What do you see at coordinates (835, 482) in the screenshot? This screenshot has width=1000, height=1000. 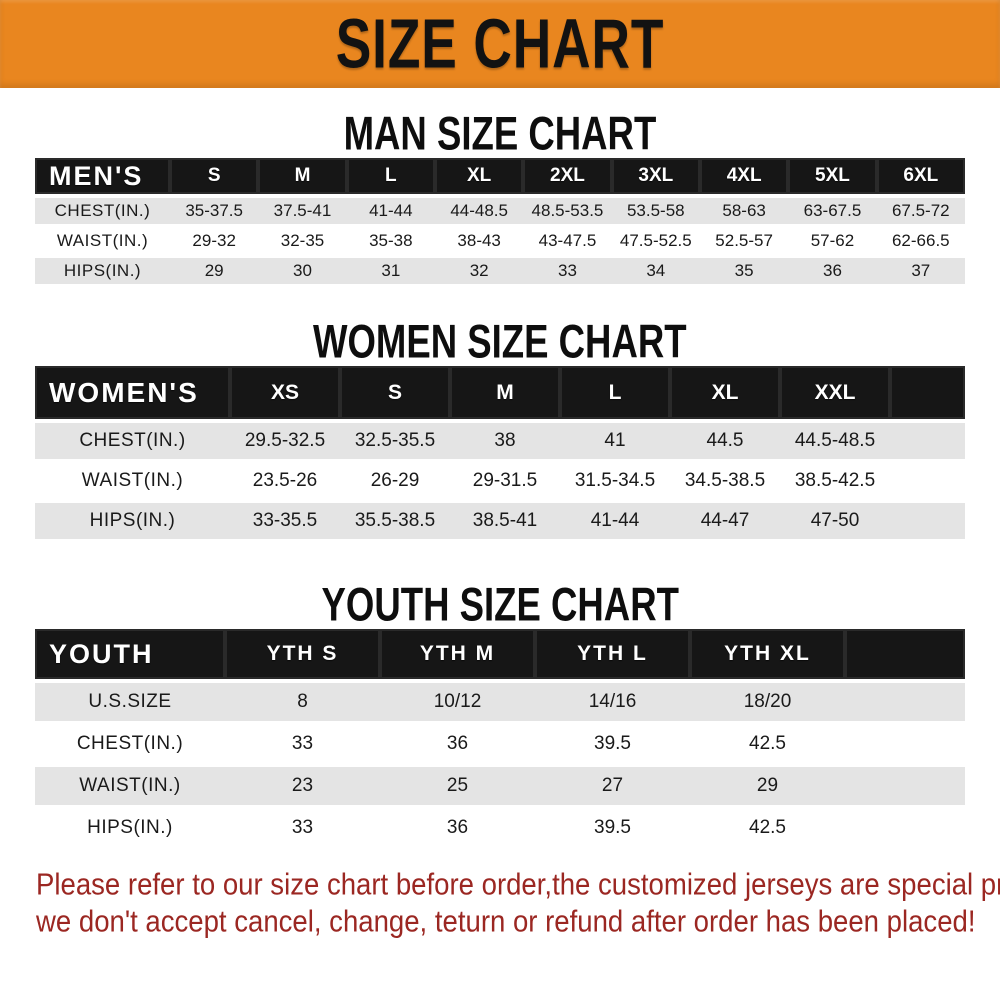 I see `measurement-cell: 38.5-42.5` at bounding box center [835, 482].